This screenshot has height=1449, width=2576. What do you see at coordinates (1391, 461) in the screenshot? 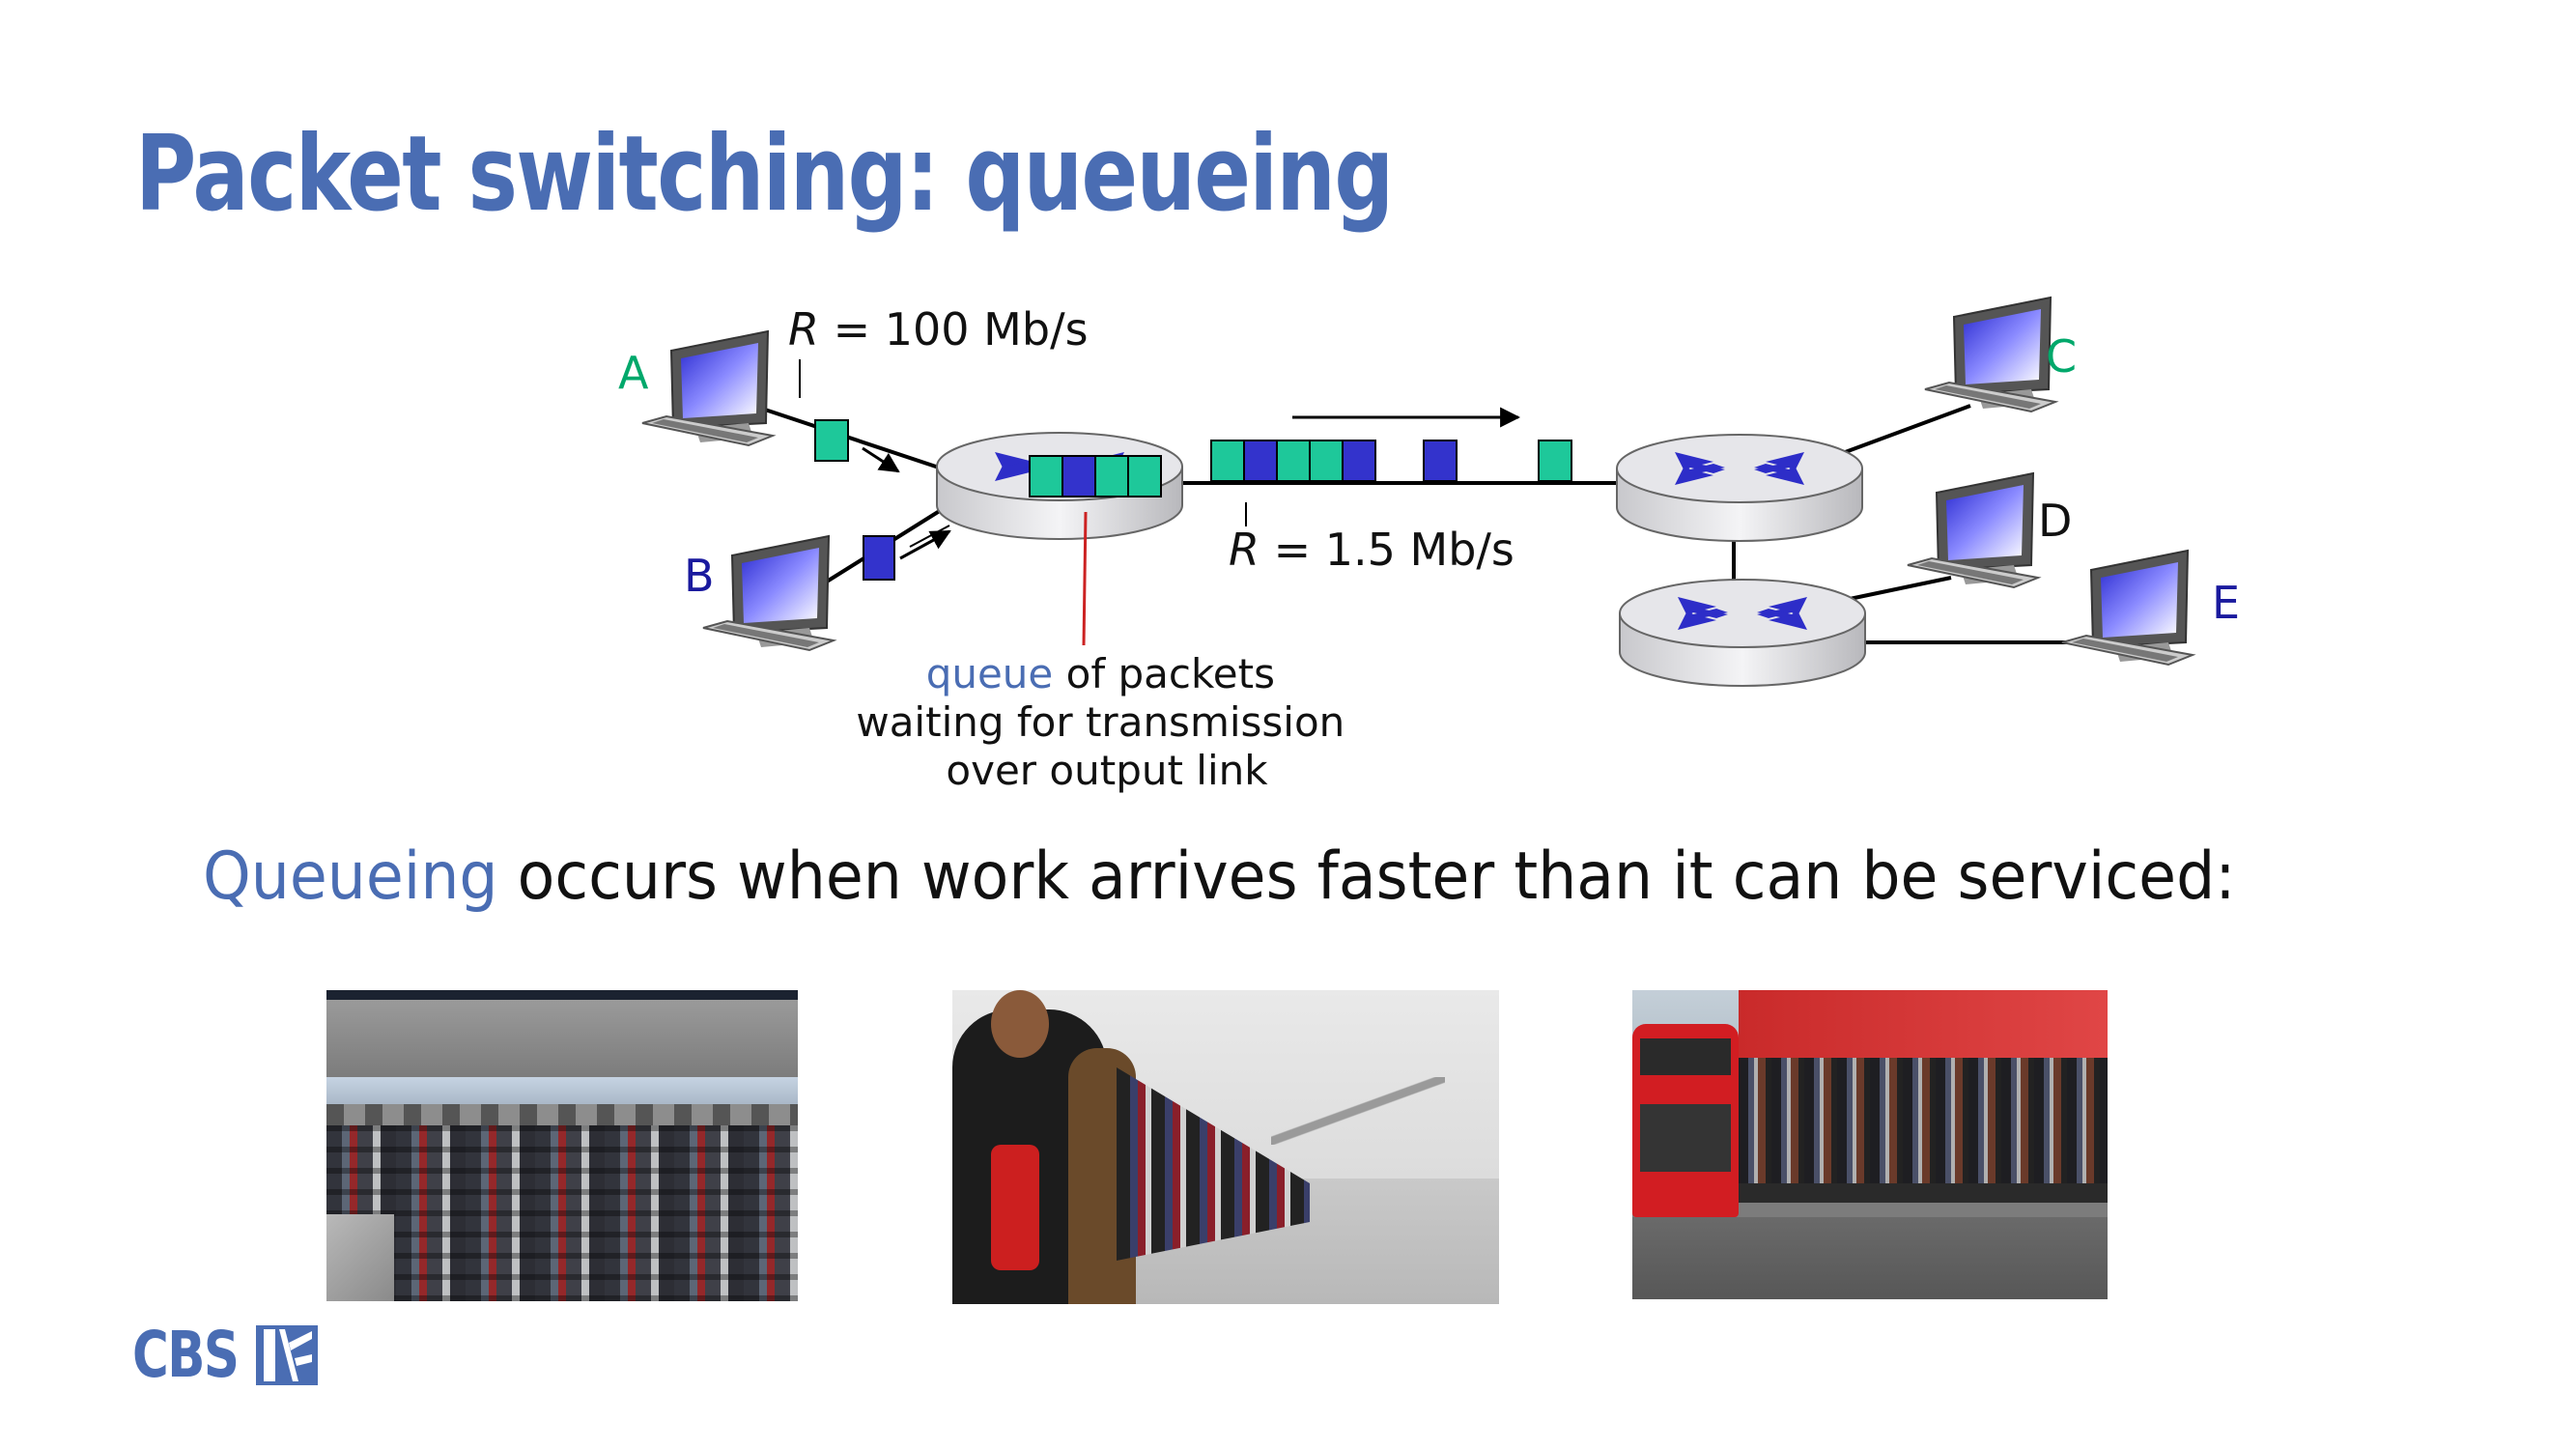
I see `output-link-packets` at bounding box center [1391, 461].